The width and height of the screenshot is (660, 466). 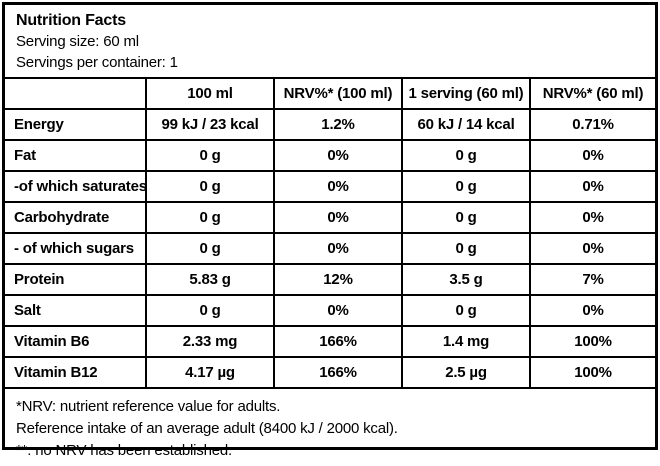 I want to click on nutrient-name: Carbohydrate, so click(x=76, y=217).